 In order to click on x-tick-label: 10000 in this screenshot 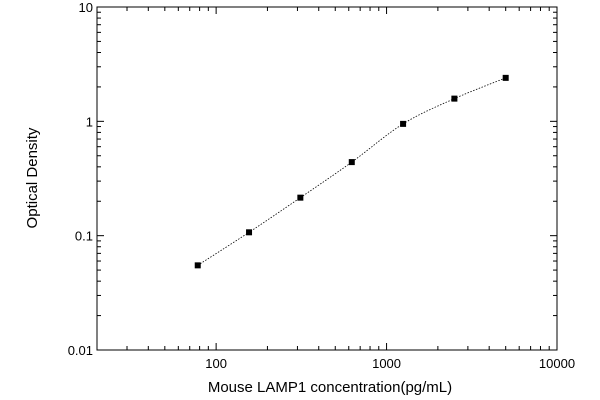, I will do `click(557, 363)`.